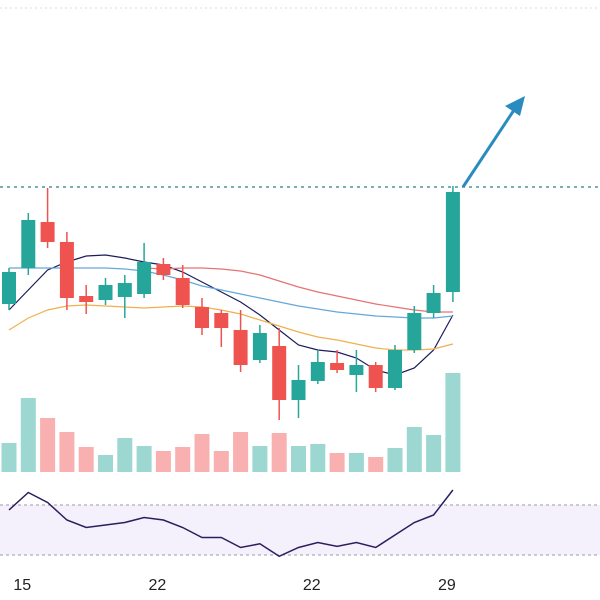 The height and width of the screenshot is (600, 600). What do you see at coordinates (490, 145) in the screenshot?
I see `arrow-shaft` at bounding box center [490, 145].